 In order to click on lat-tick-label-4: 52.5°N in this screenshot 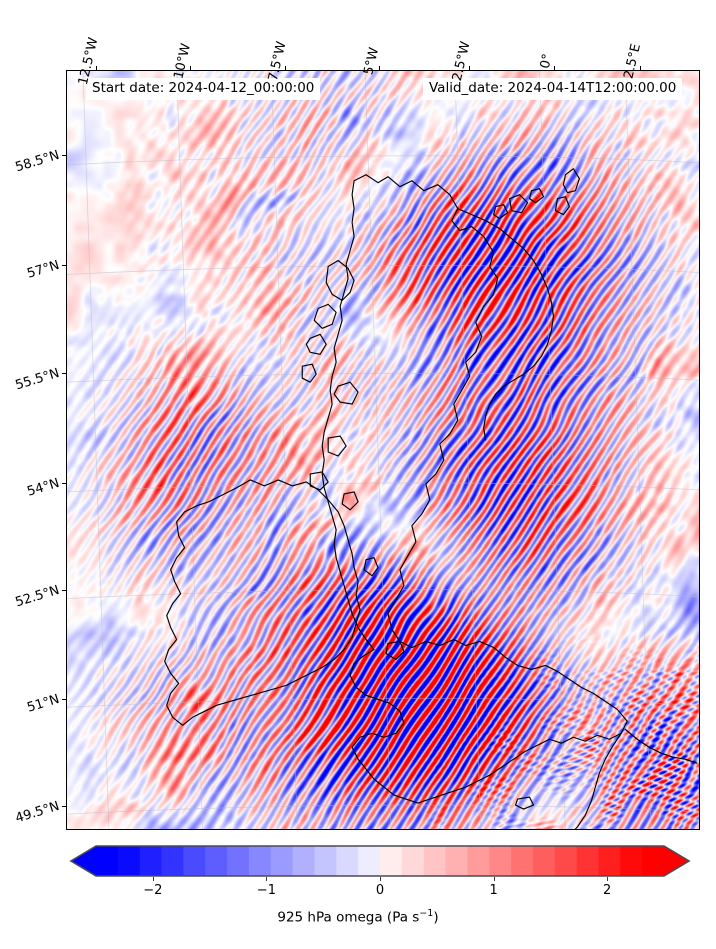, I will do `click(37, 596)`.